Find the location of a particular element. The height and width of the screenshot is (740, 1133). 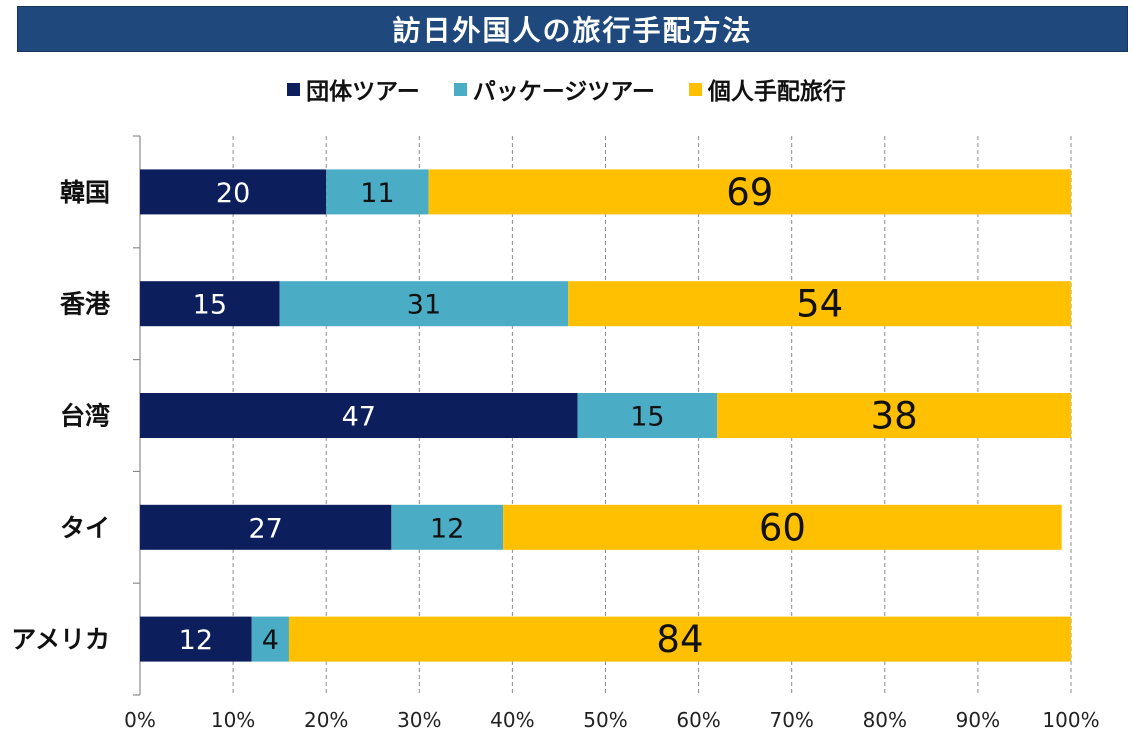

data-label-2-2: 38 is located at coordinates (894, 416).